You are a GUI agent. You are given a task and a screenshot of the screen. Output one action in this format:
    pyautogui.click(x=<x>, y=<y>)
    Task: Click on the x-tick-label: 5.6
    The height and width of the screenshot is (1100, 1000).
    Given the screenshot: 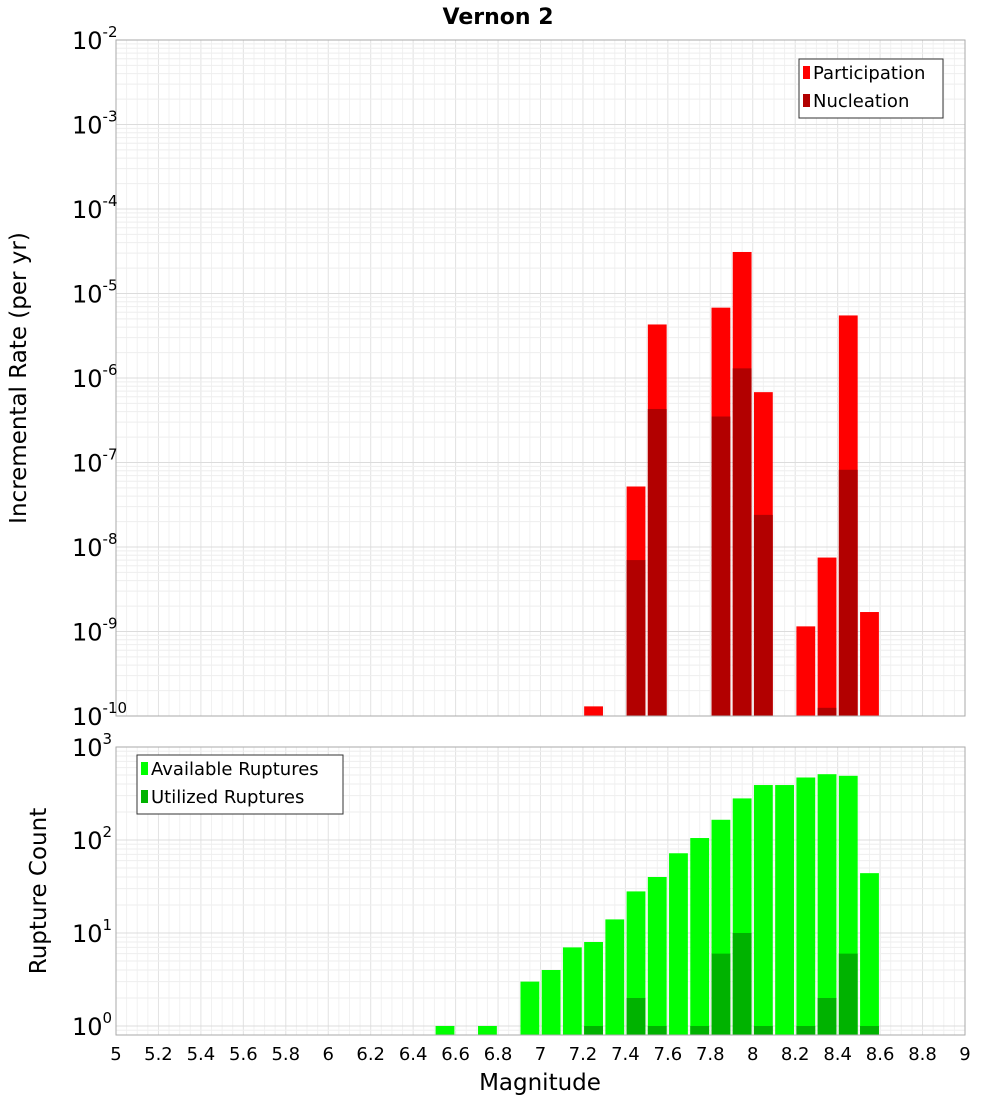 What is the action you would take?
    pyautogui.click(x=243, y=1054)
    